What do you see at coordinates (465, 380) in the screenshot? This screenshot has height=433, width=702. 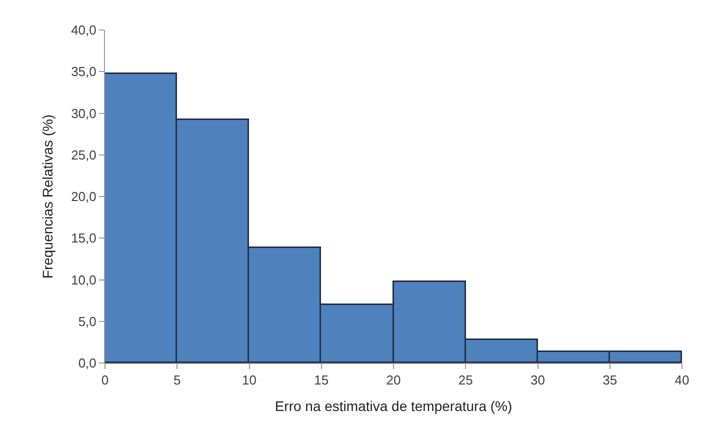 I see `x-tick-label: 25` at bounding box center [465, 380].